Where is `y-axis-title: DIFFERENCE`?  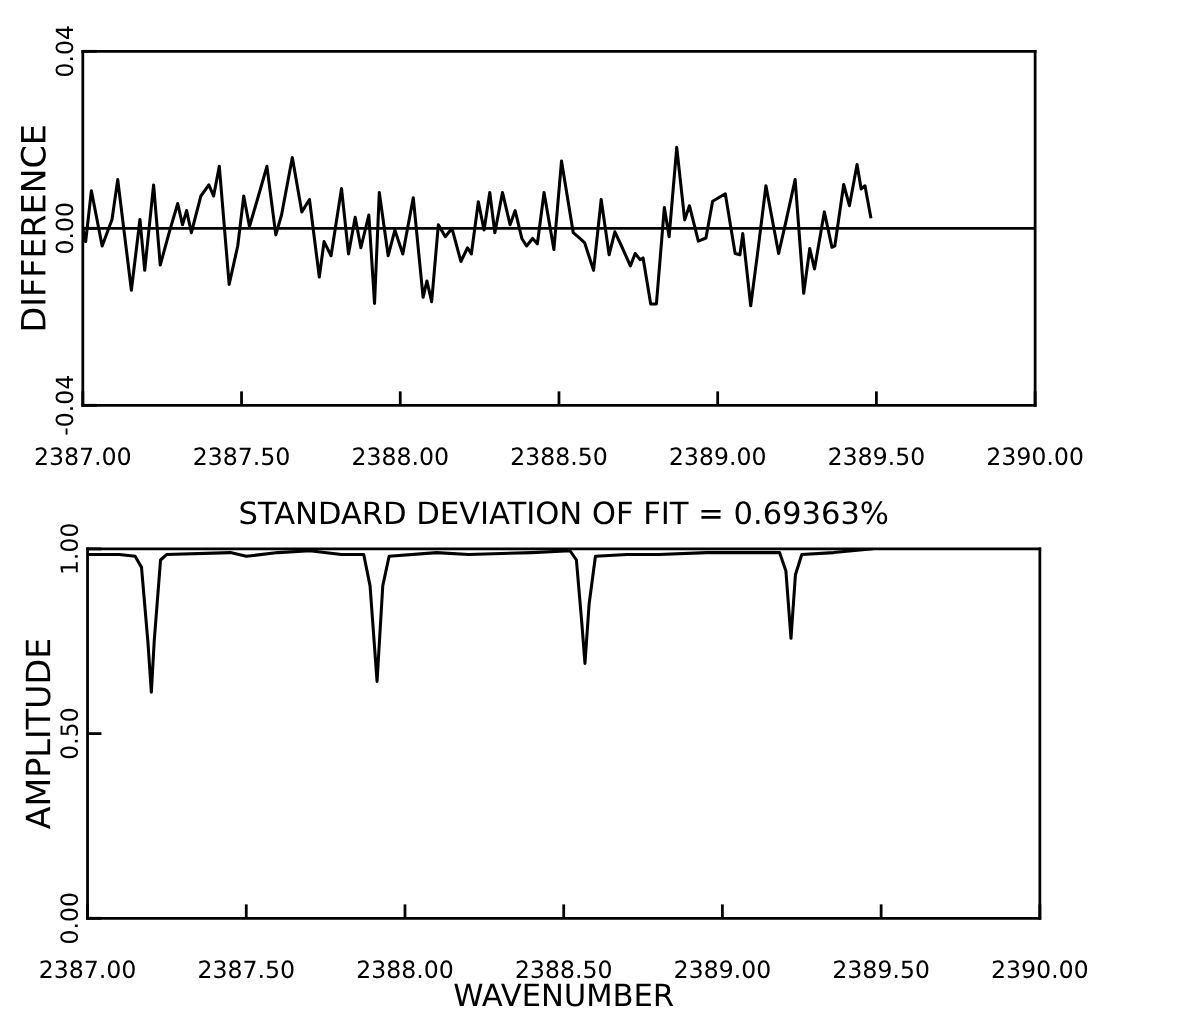
y-axis-title: DIFFERENCE is located at coordinates (33, 228).